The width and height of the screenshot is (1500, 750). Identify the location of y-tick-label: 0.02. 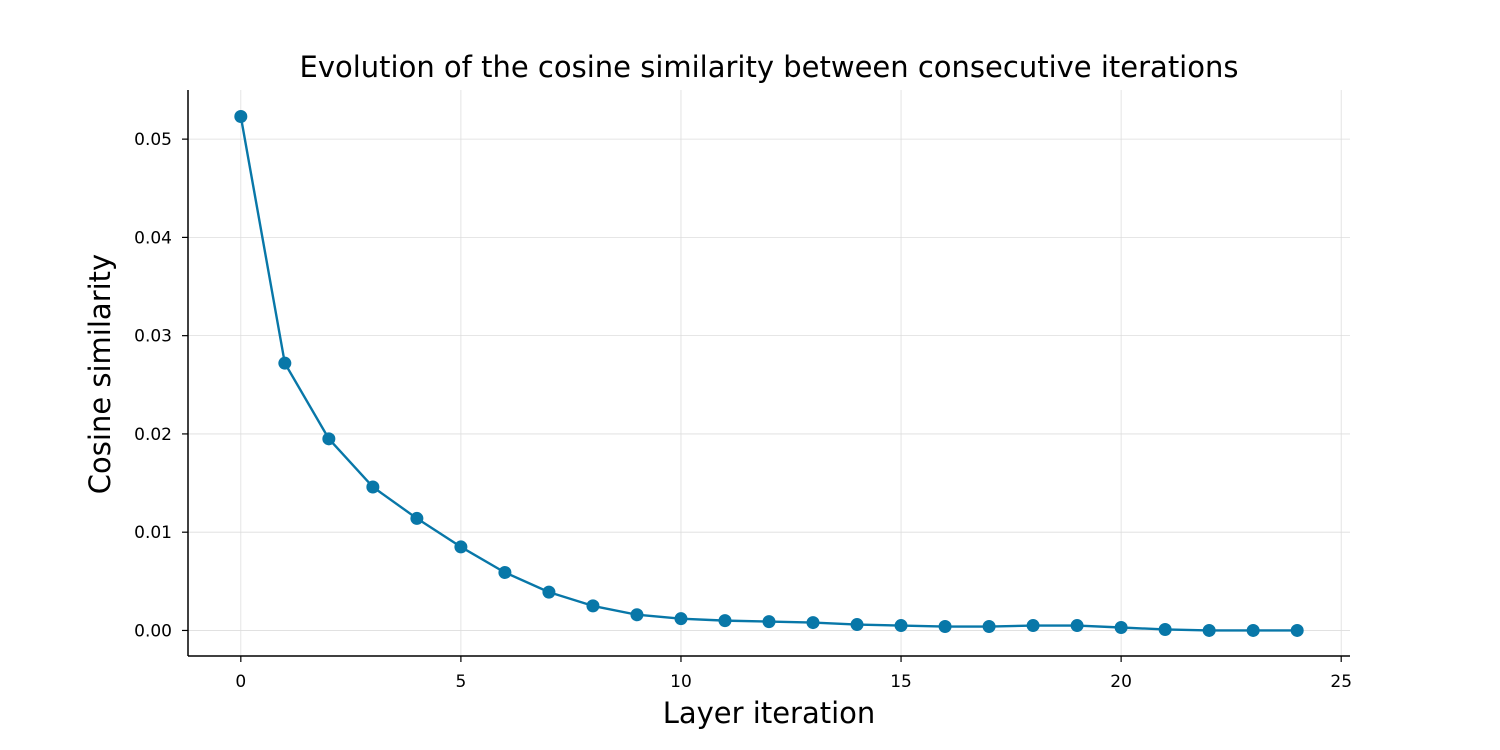
(153, 435).